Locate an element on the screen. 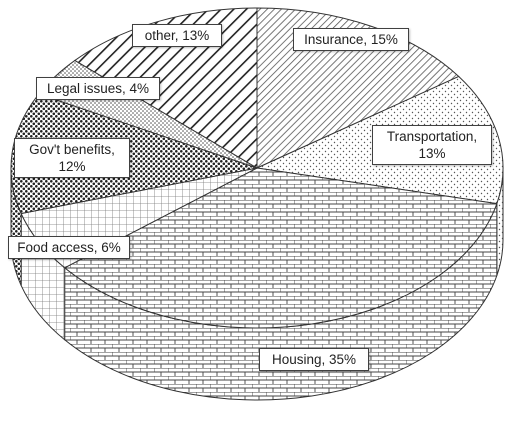 The image size is (510, 423). pie-slice-gov-t-benefits is located at coordinates (134, 154).